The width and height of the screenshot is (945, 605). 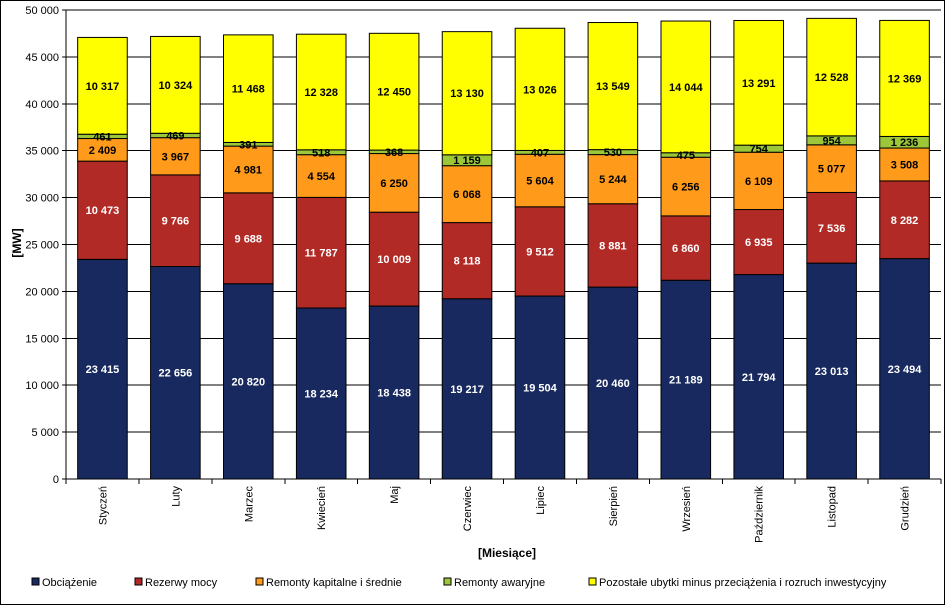 I want to click on data-label: 368, so click(x=394, y=153).